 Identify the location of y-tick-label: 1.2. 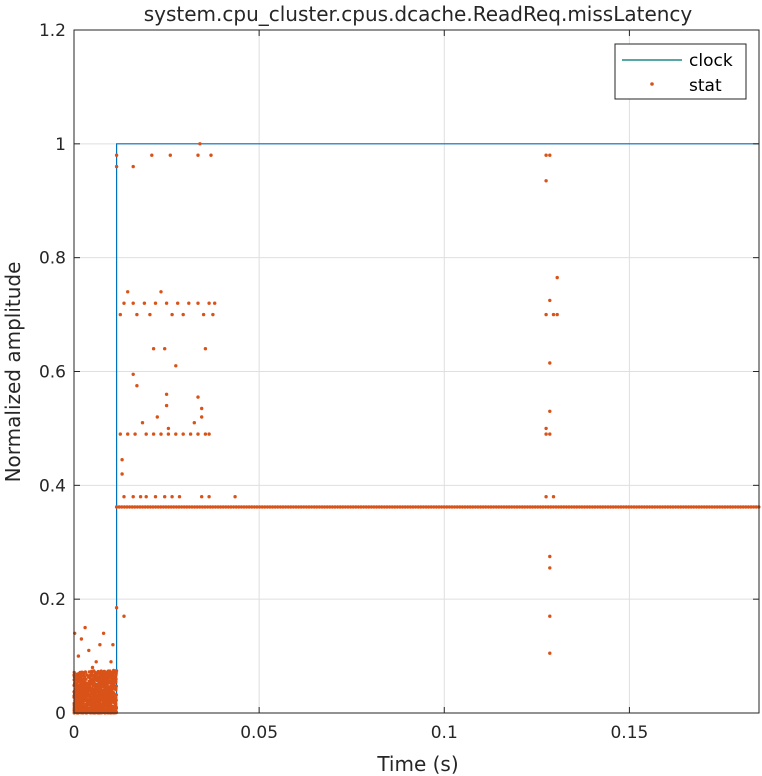
(52, 31).